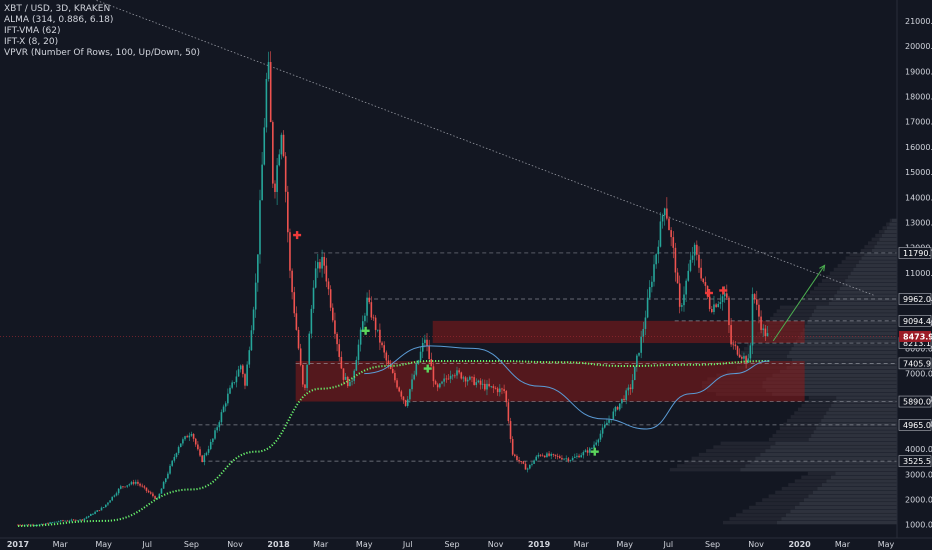 This screenshot has width=932, height=550. Describe the element at coordinates (918, 500) in the screenshot. I see `price-tick-label: 2000.0` at that location.